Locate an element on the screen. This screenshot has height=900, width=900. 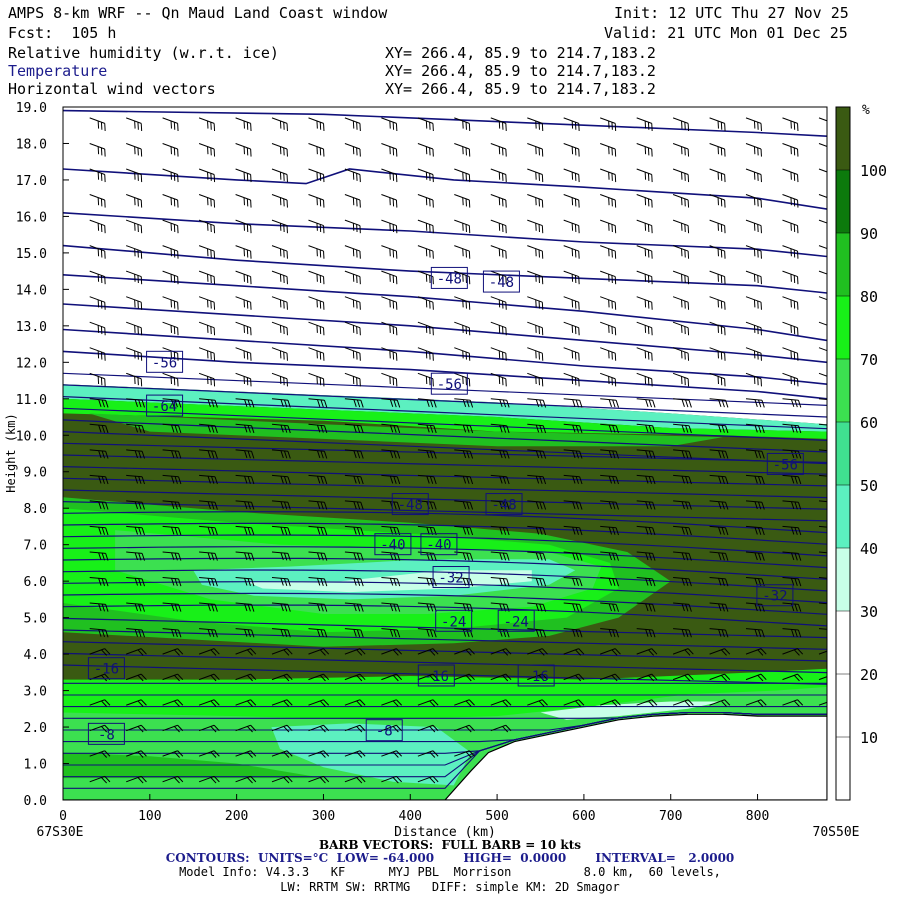
x-tick-label: 300 is located at coordinates (323, 816).